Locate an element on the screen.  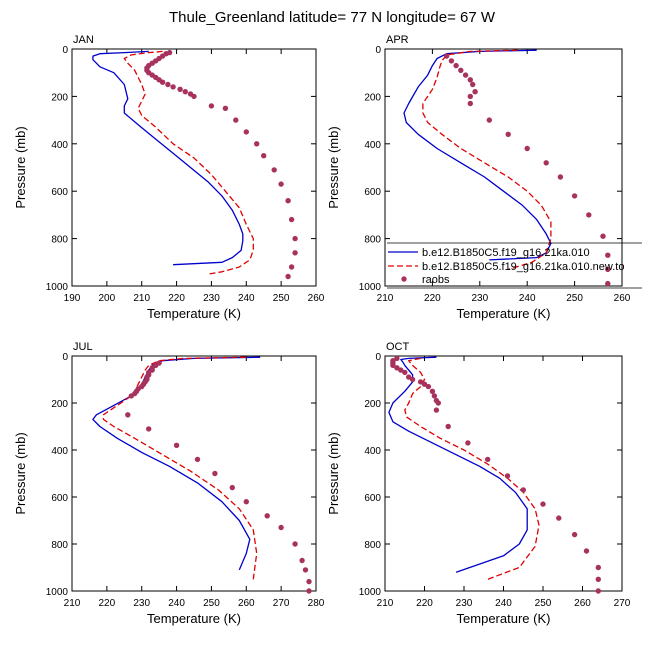
legend-label: b.e12.B1850C5.f19_g16.21ka.010 is located at coordinates (506, 253).